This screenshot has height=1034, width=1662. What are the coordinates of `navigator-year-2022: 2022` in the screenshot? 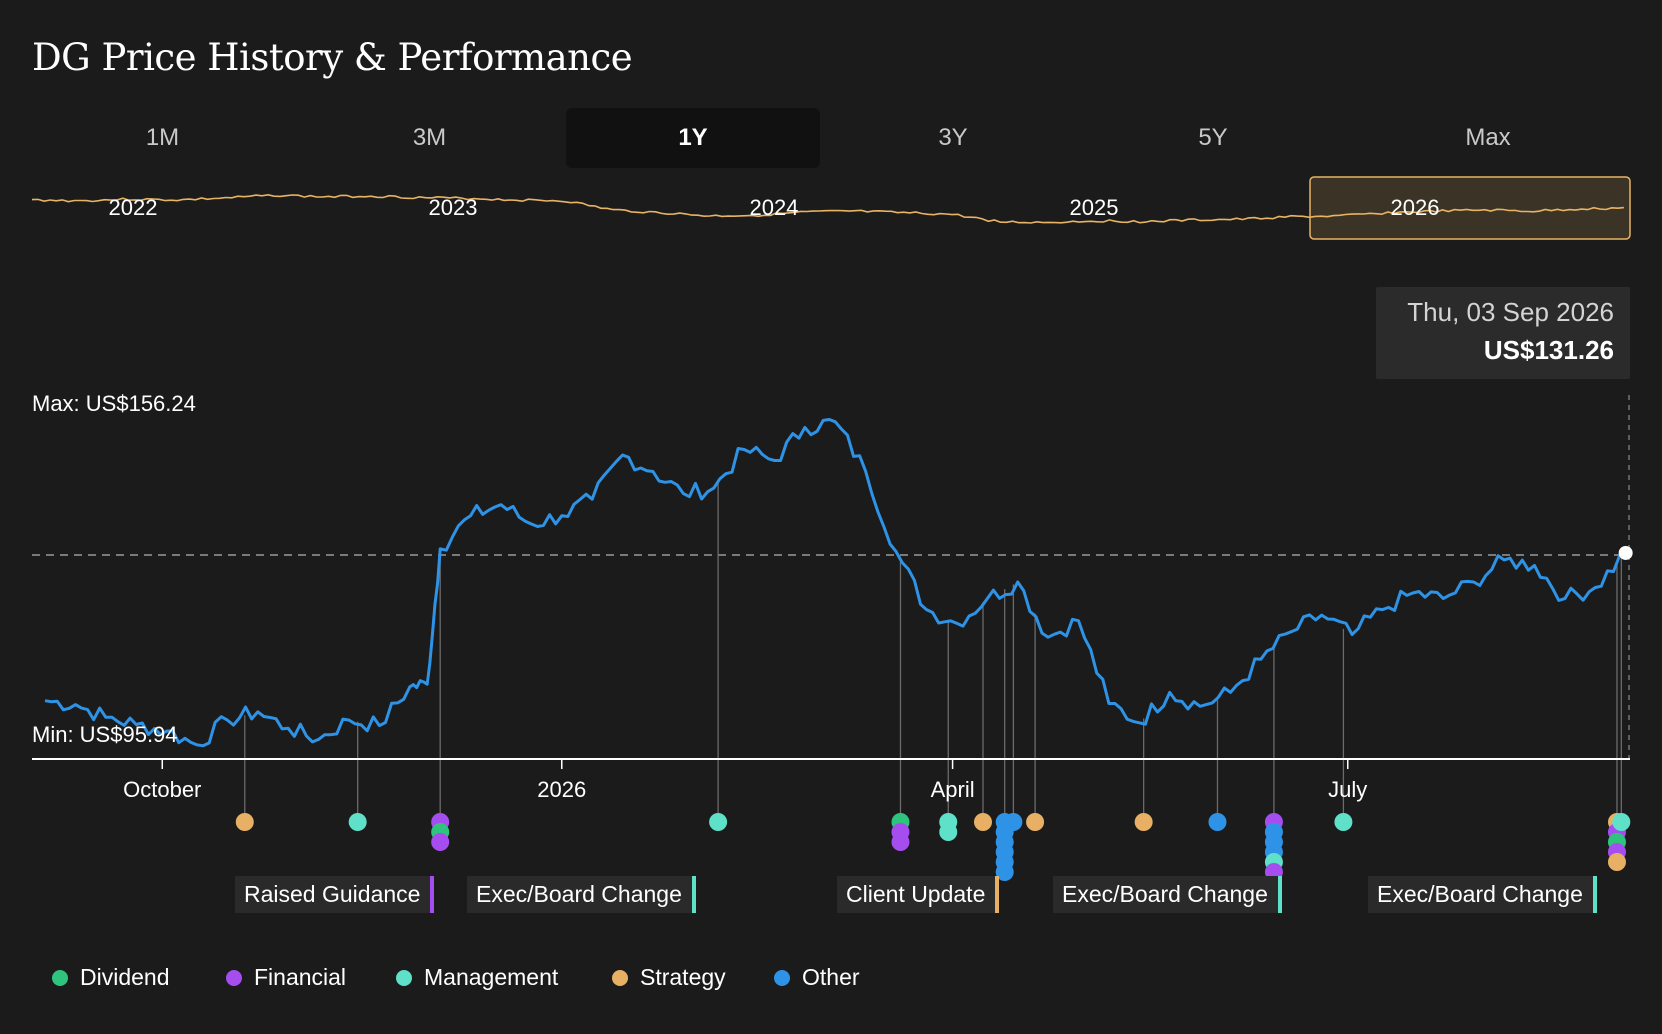 It's located at (133, 207).